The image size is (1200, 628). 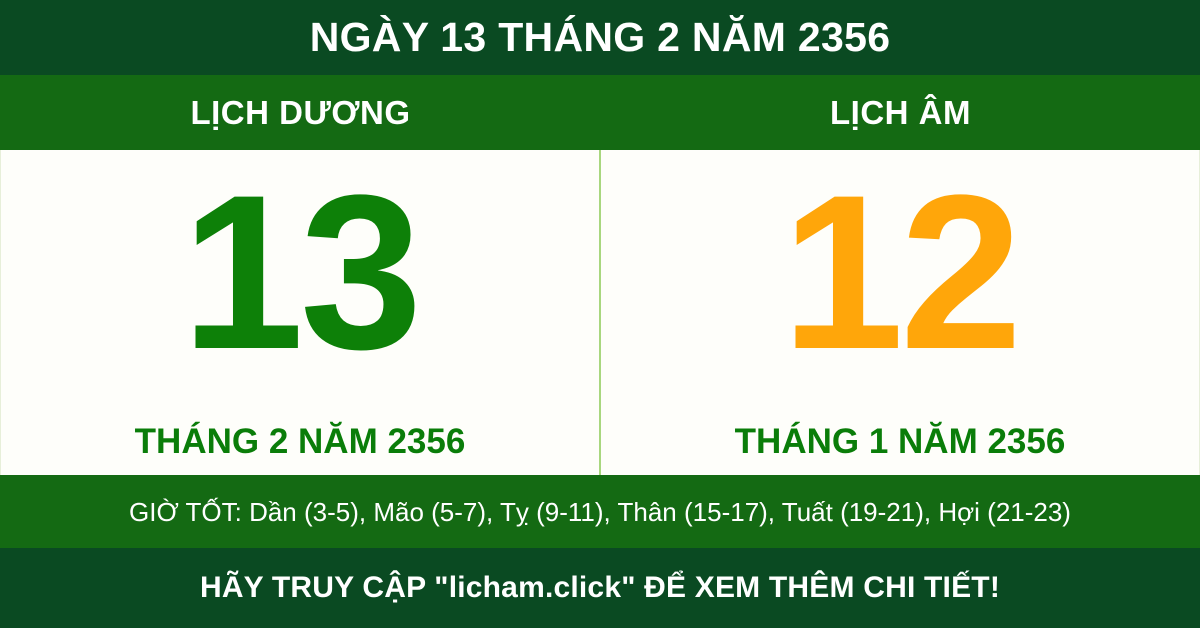 I want to click on header-bar: NGÀY 13 THÁNG 2 NĂM 2356, so click(x=600, y=37).